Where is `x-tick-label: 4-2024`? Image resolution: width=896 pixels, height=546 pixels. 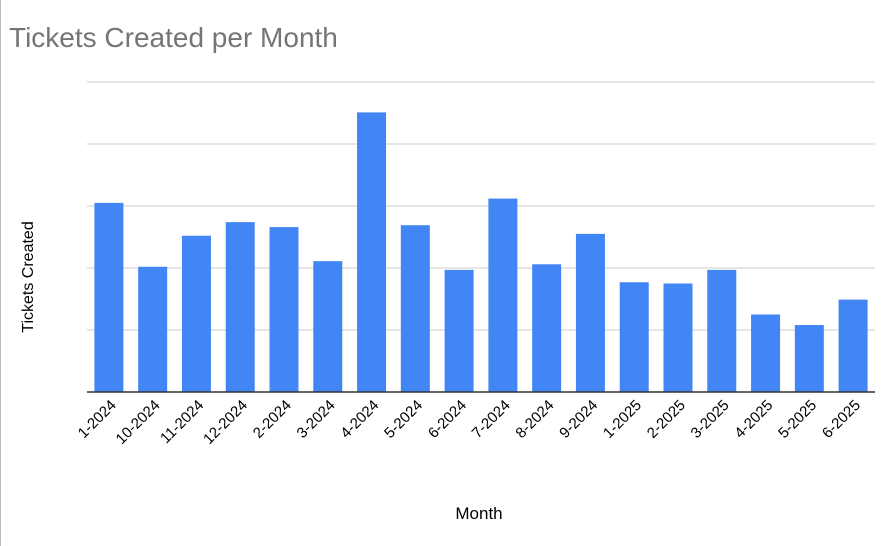
x-tick-label: 4-2024 is located at coordinates (359, 419).